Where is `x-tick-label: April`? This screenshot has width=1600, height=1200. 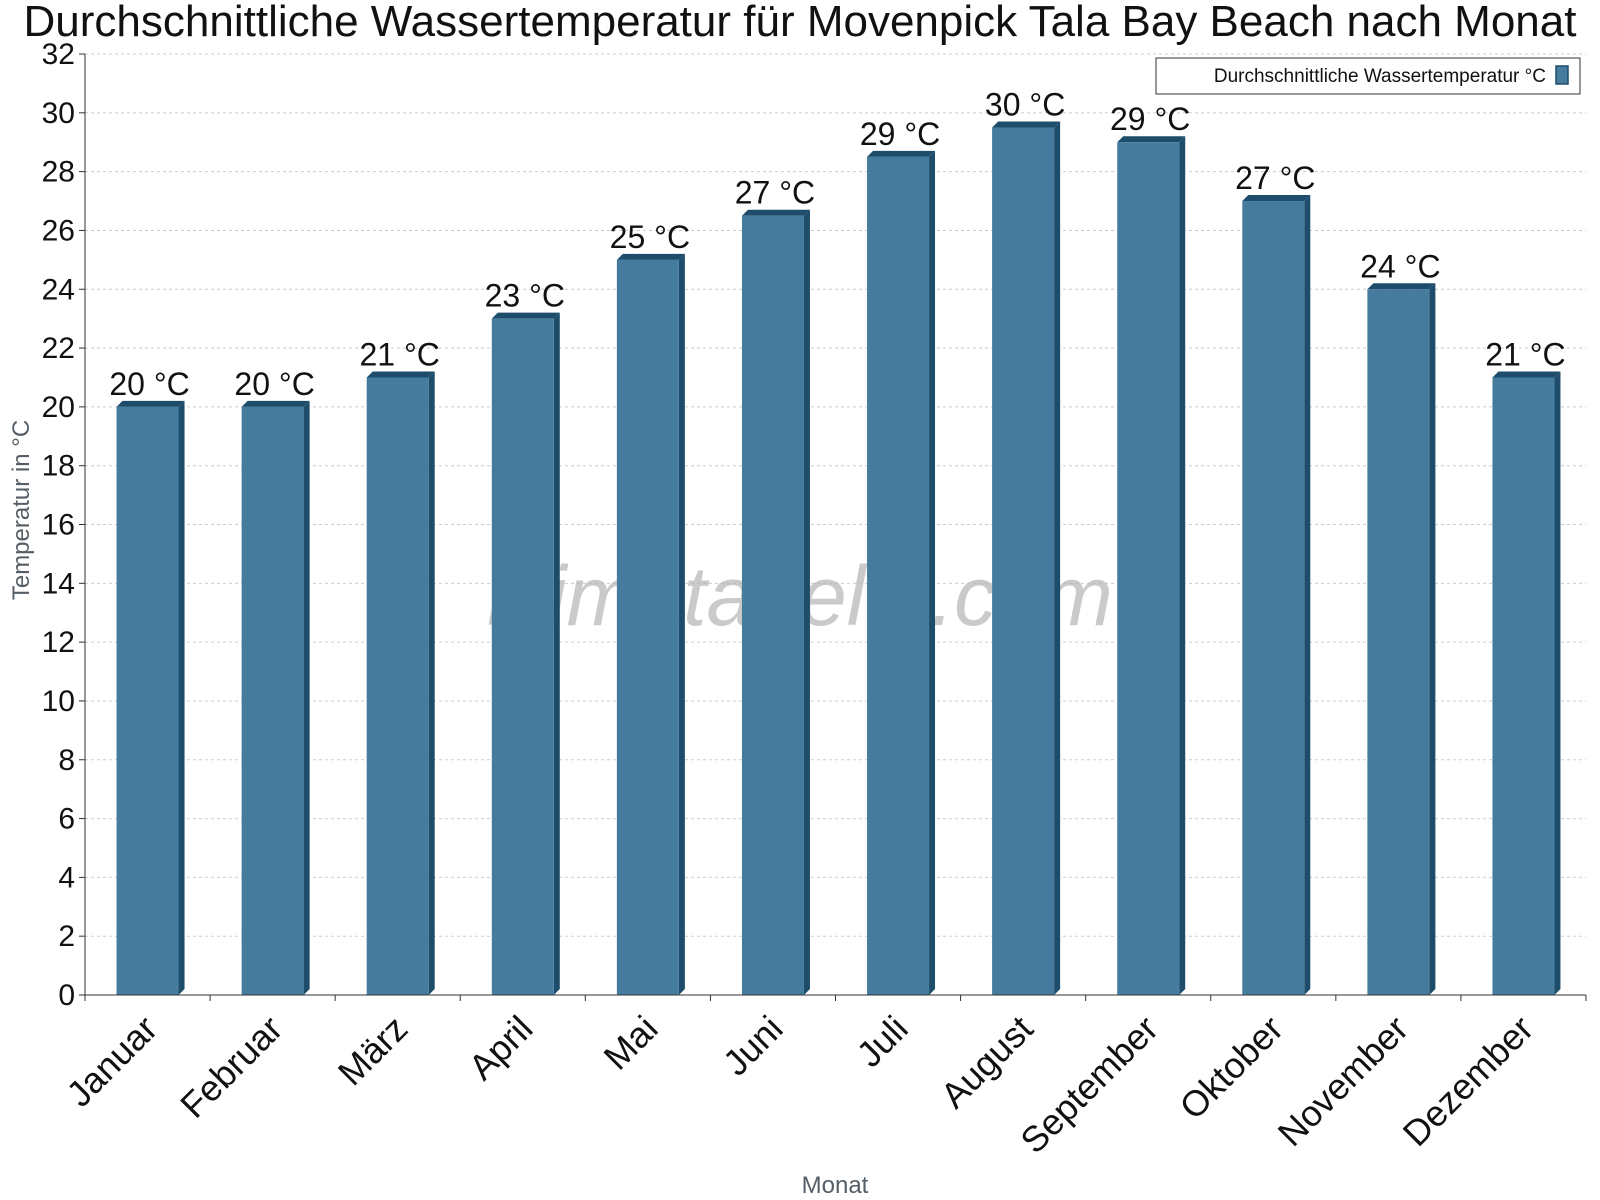
x-tick-label: April is located at coordinates (501, 1048).